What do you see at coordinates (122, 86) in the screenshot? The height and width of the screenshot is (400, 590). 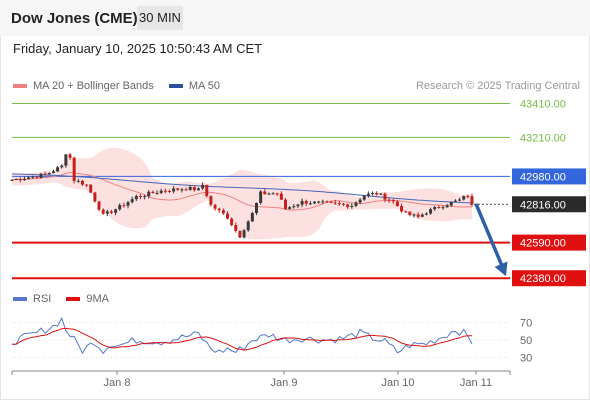 I see `price-legend: MA 20 + Bollinger Bands MA 50` at bounding box center [122, 86].